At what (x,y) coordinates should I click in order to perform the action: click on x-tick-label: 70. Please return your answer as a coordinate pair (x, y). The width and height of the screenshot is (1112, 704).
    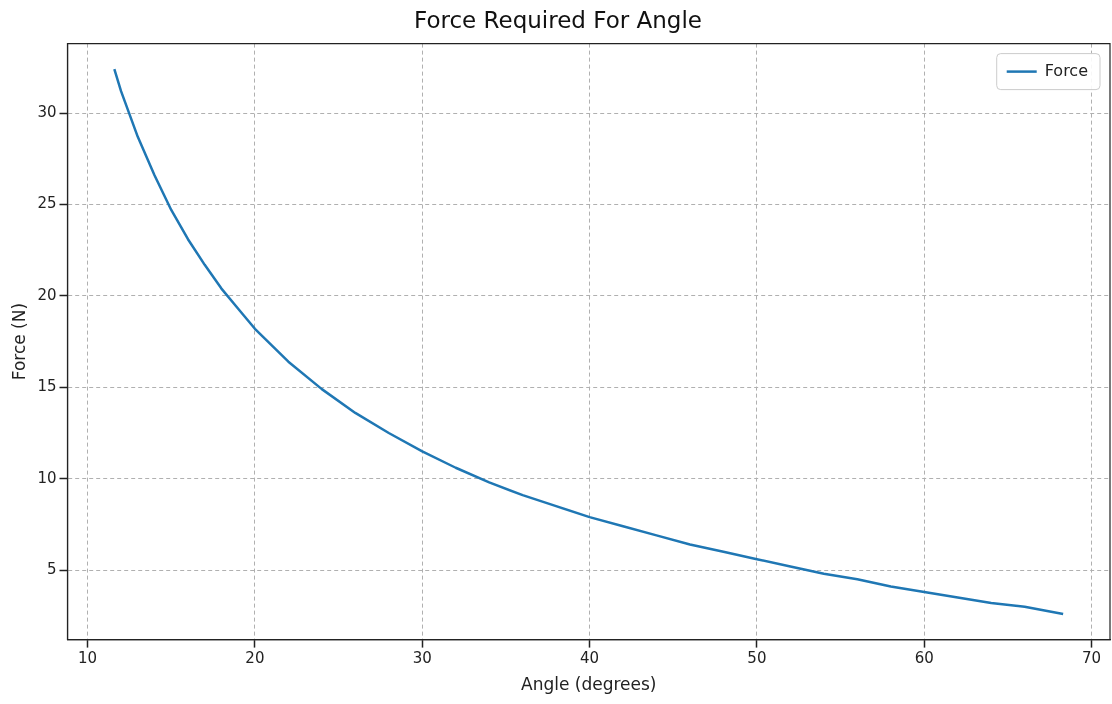
    Looking at the image, I should click on (1092, 658).